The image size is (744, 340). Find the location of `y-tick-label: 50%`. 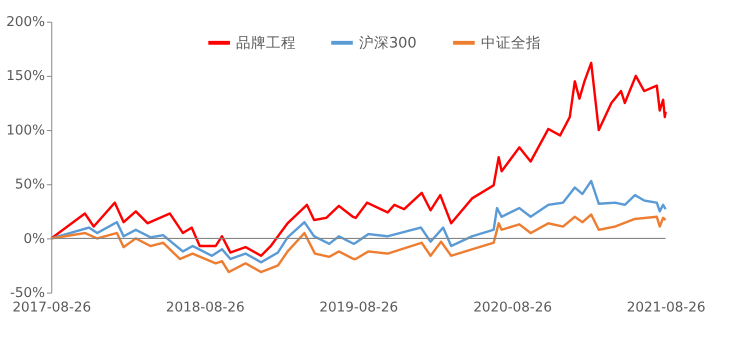

y-tick-label: 50% is located at coordinates (30, 184).